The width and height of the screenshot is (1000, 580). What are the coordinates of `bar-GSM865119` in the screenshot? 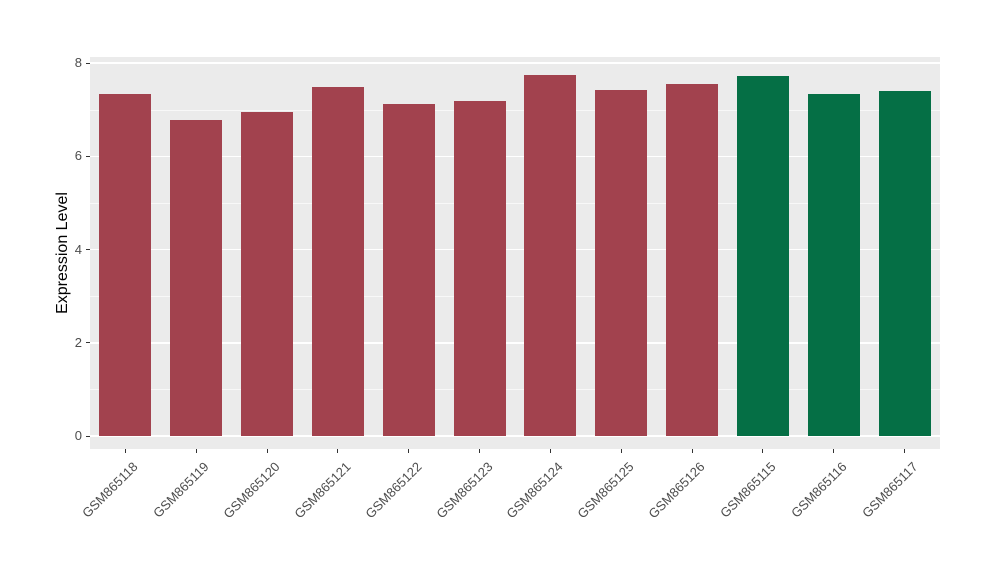 It's located at (196, 278).